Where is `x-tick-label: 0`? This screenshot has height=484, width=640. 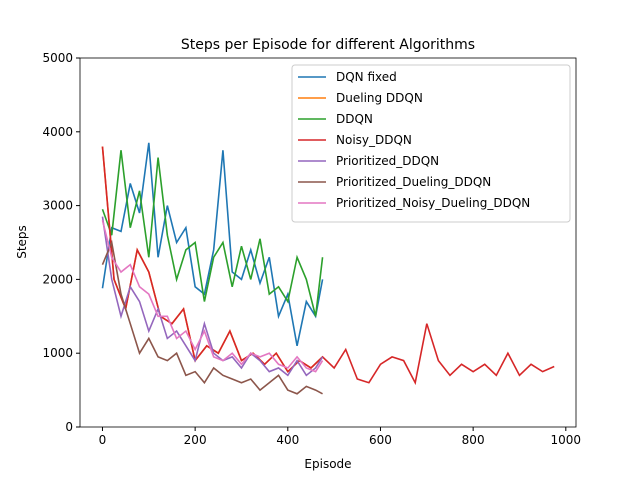 x-tick-label: 0 is located at coordinates (103, 440).